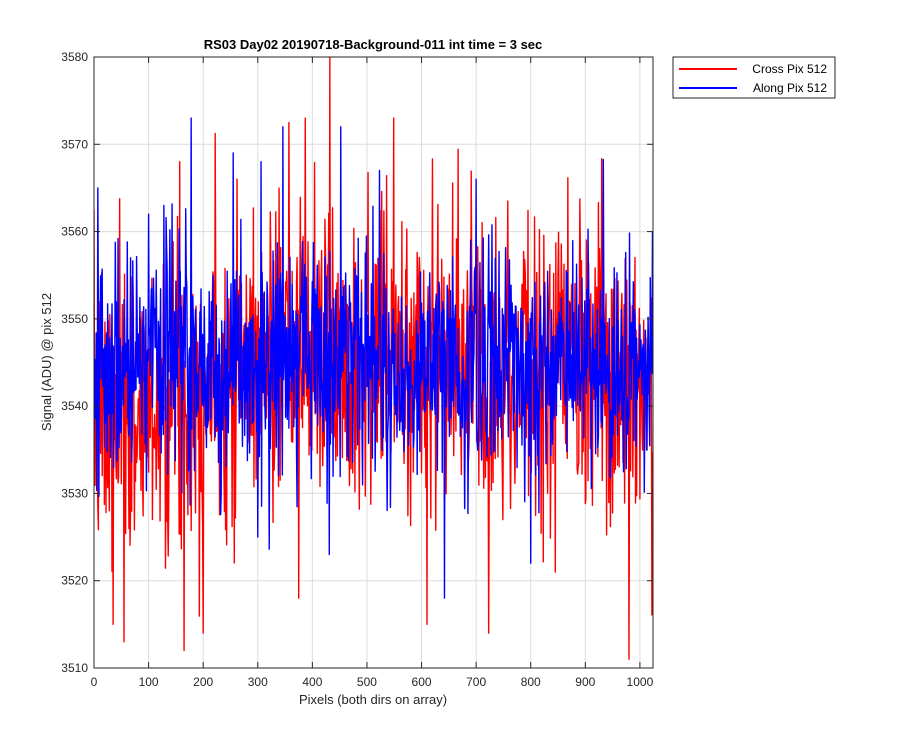 This screenshot has height=750, width=900. What do you see at coordinates (789, 69) in the screenshot?
I see `legend-label-cross-pix-512: Cross Pix 512` at bounding box center [789, 69].